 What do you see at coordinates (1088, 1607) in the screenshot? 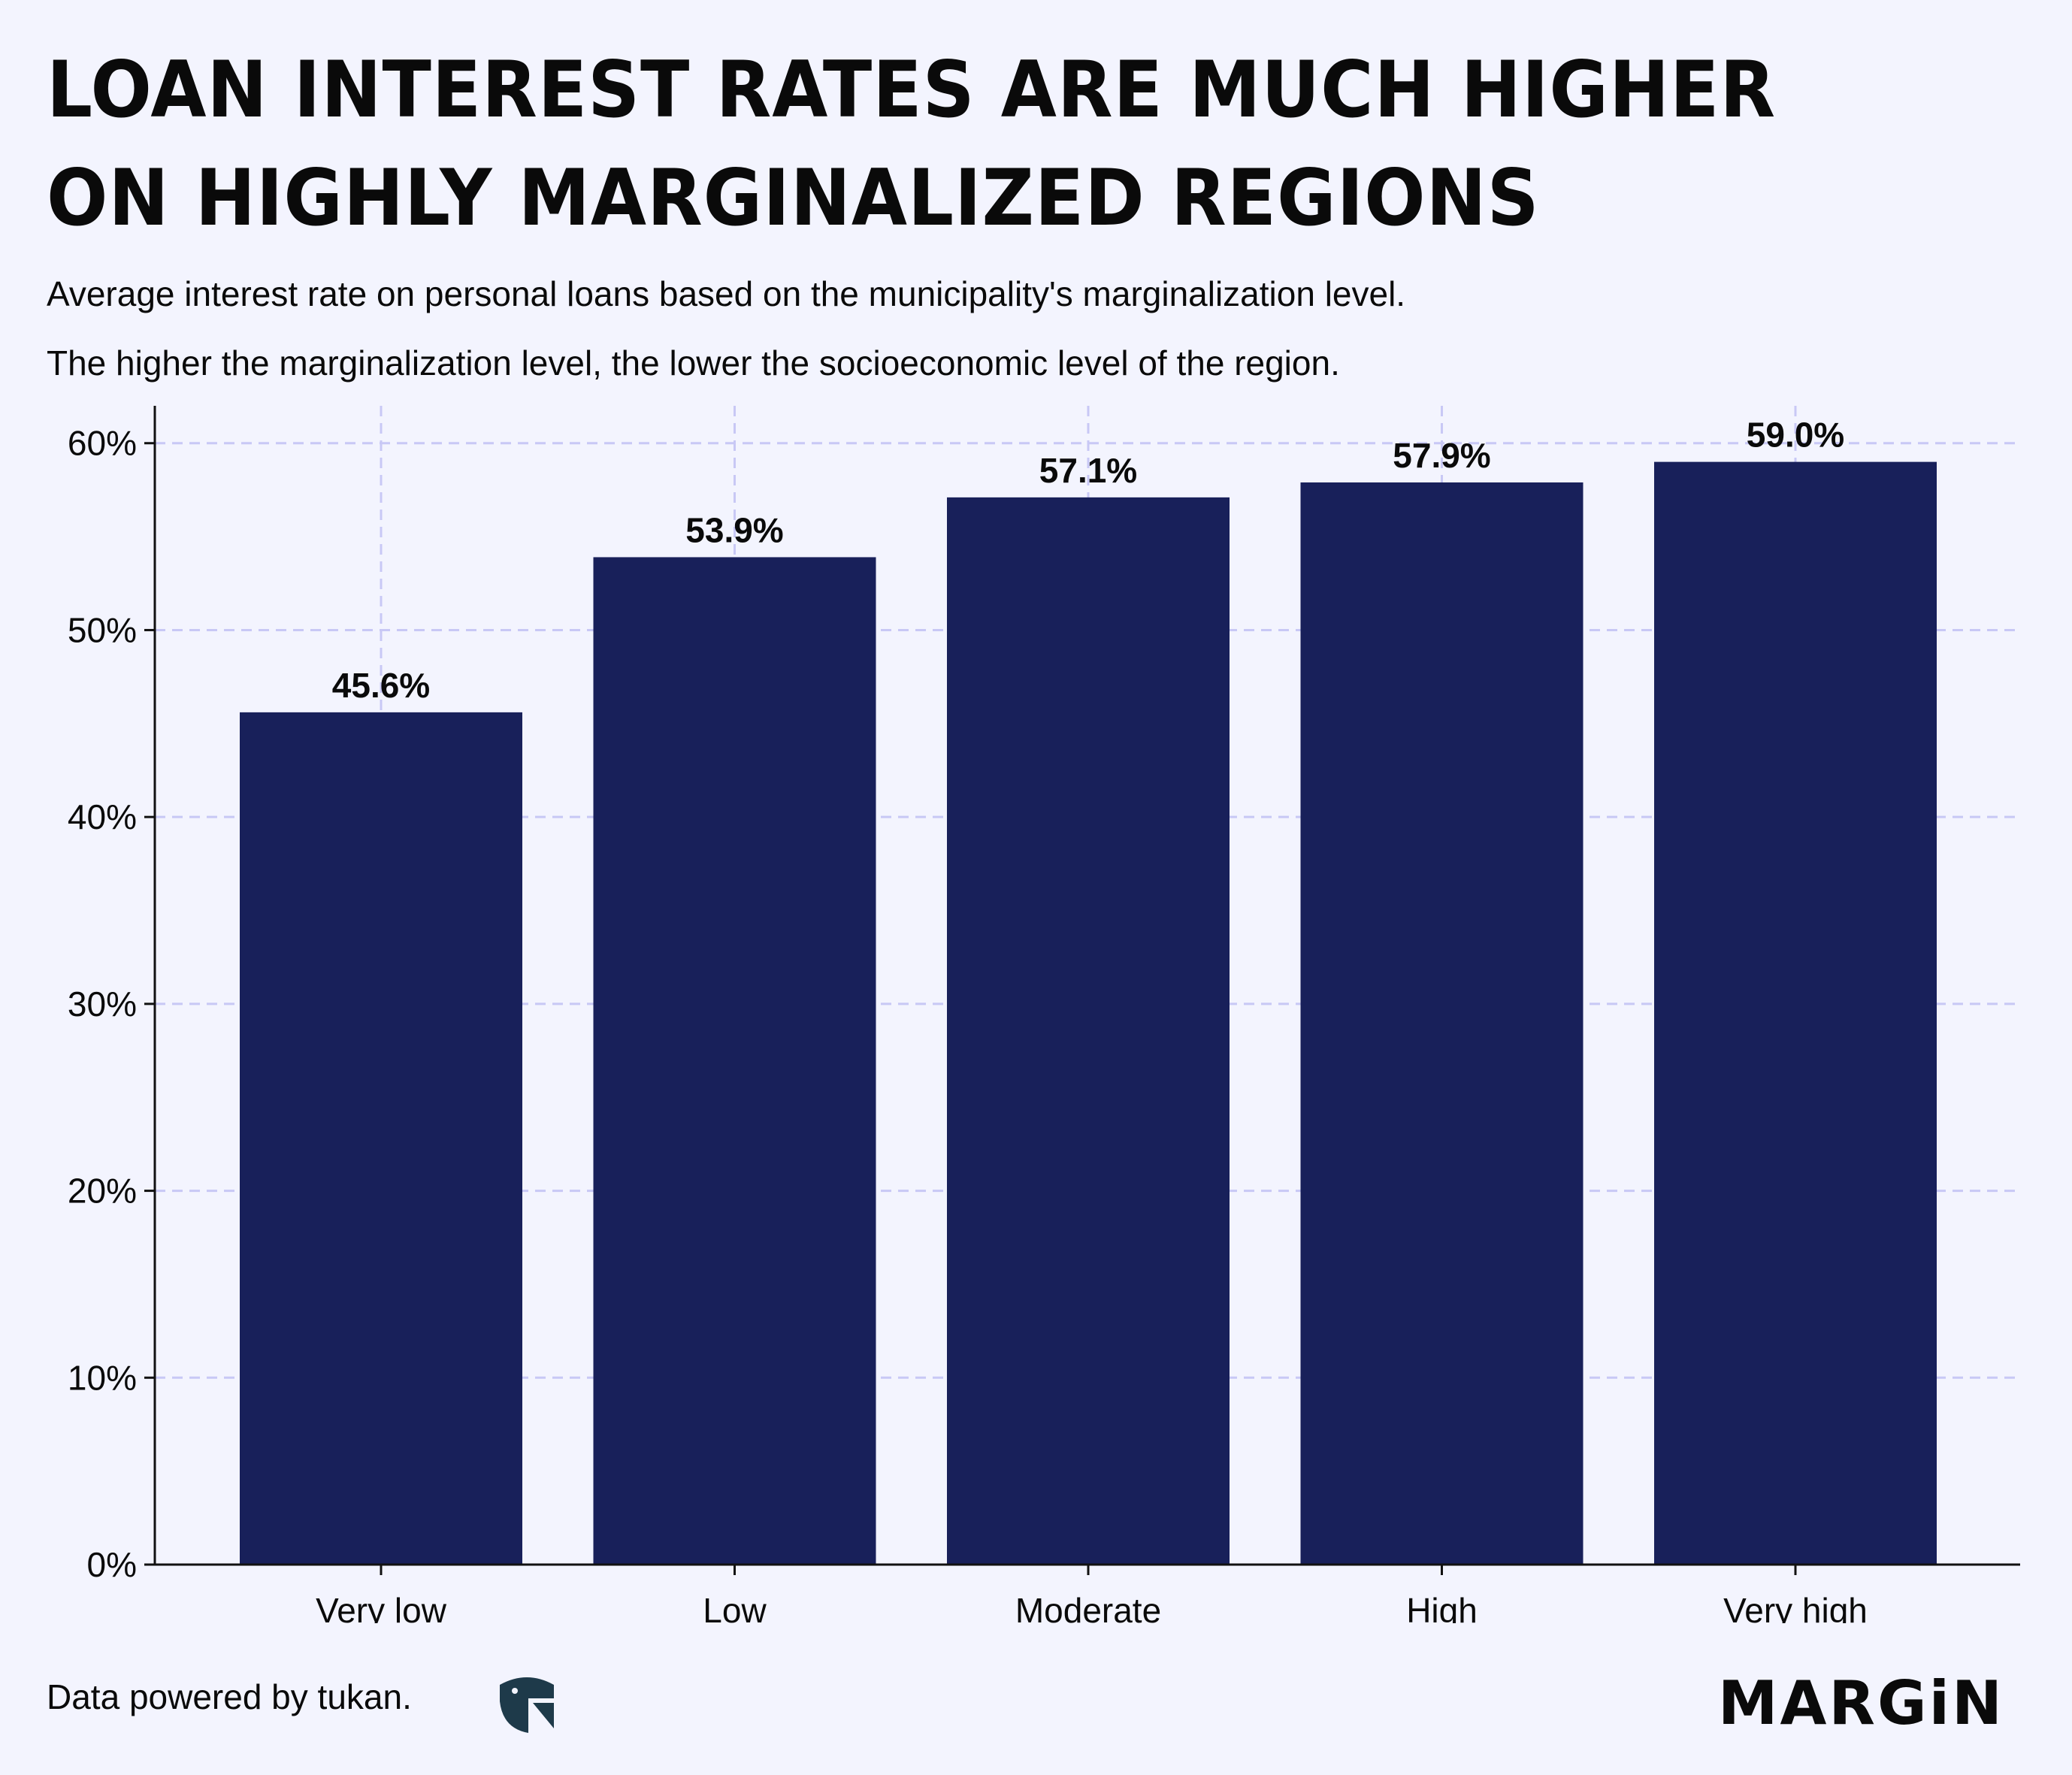
I see `x-tick-label: Moderate` at bounding box center [1088, 1607].